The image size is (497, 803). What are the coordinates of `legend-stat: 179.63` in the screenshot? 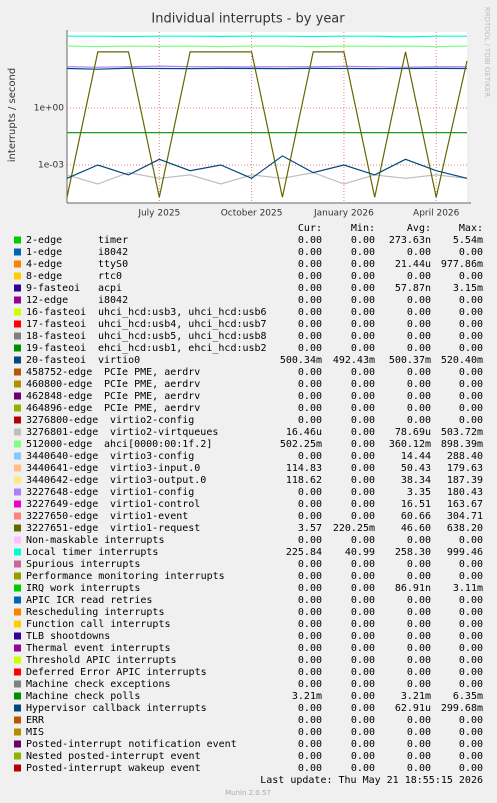 It's located at (465, 468).